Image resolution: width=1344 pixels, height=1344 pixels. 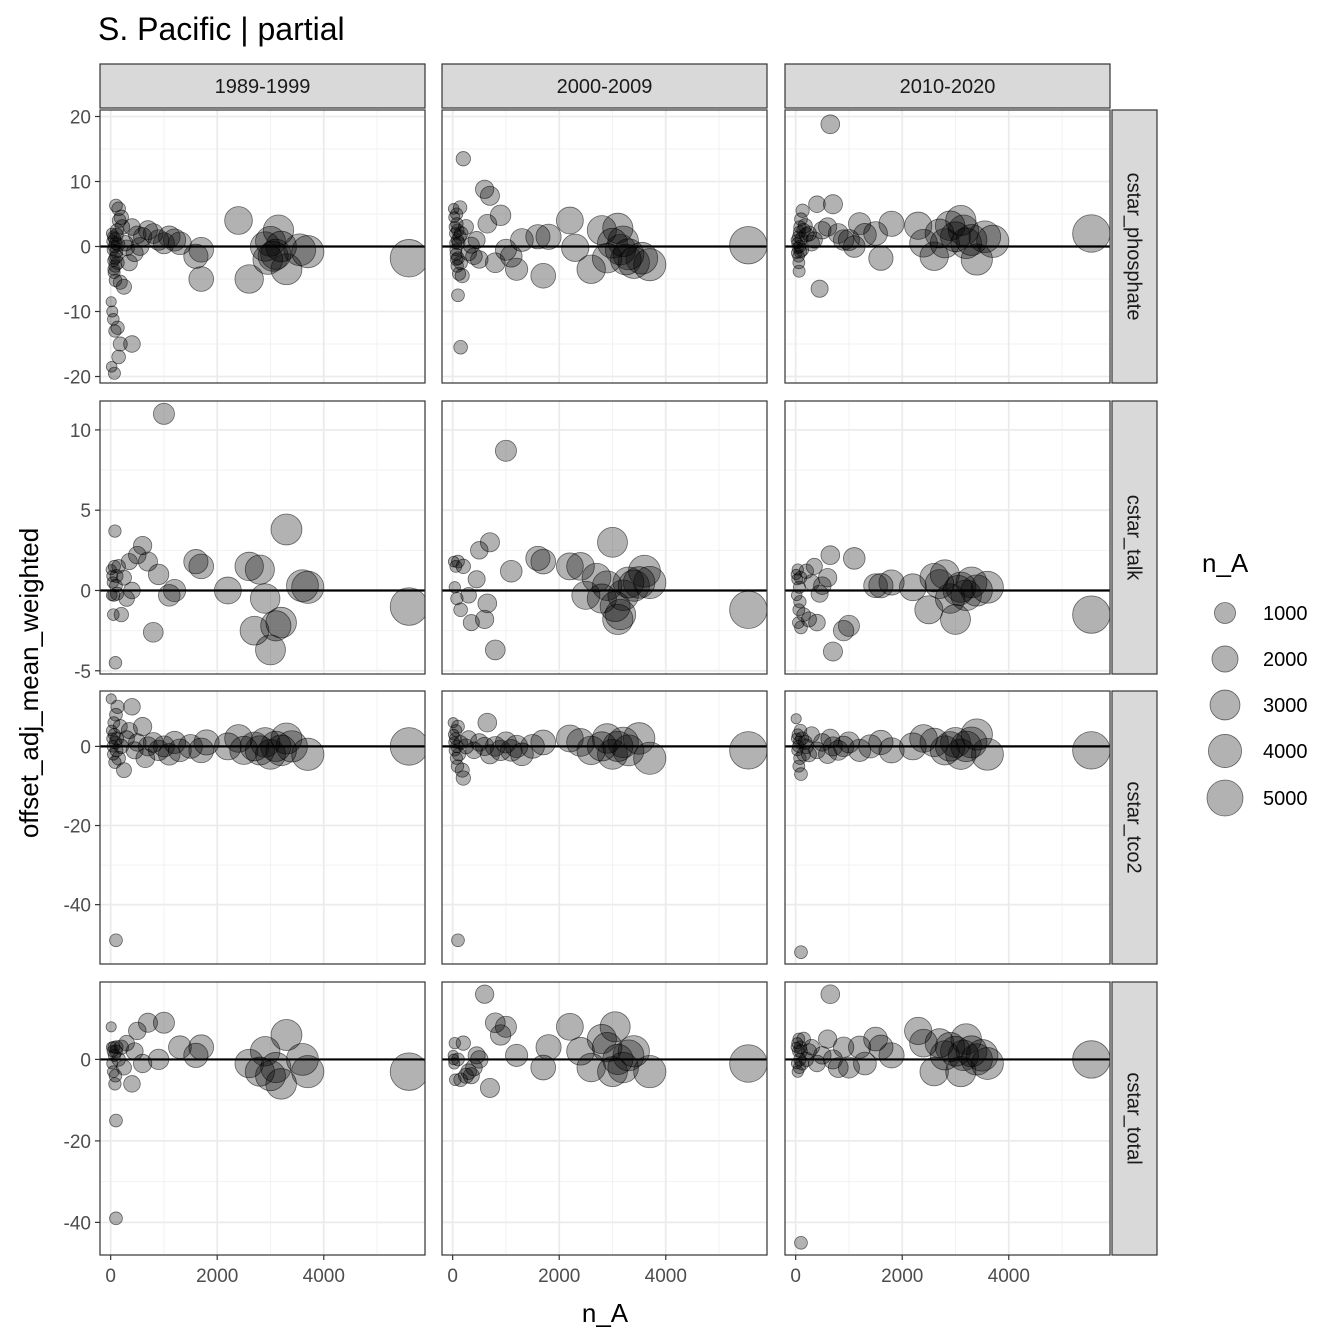 What do you see at coordinates (947, 86) in the screenshot?
I see `strip-col-2010-2020: 2010-2020` at bounding box center [947, 86].